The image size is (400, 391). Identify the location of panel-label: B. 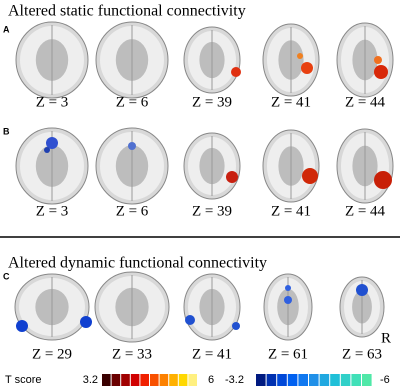
(6, 131).